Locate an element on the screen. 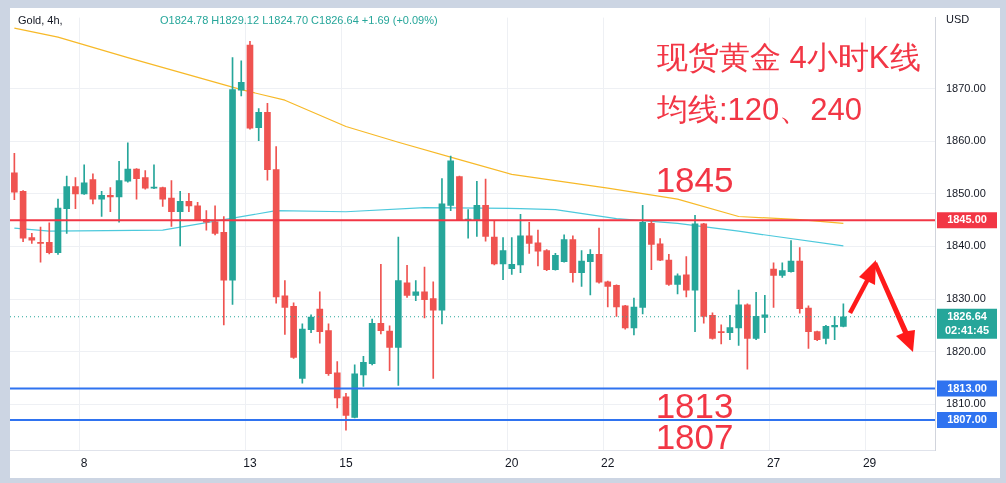 The width and height of the screenshot is (1006, 483). x-tick-label: 29 is located at coordinates (869, 463).